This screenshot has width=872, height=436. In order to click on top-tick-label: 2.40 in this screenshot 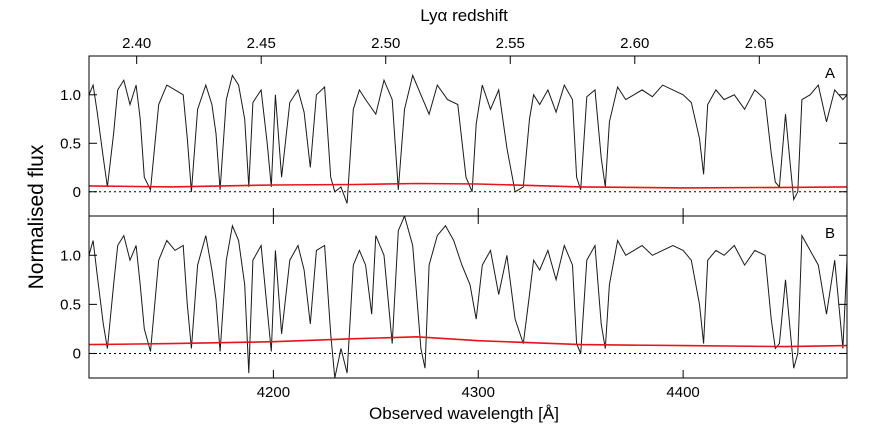, I will do `click(136, 43)`.